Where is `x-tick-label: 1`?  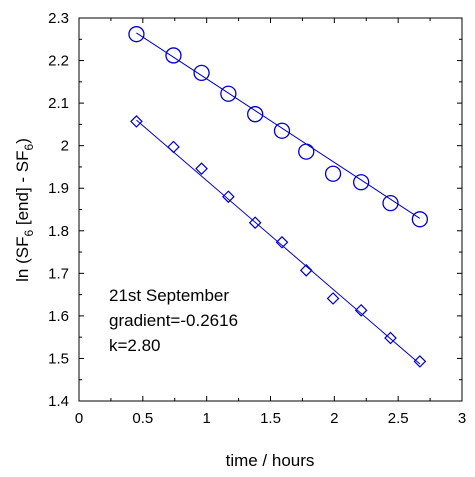 x-tick-label: 1 is located at coordinates (206, 418).